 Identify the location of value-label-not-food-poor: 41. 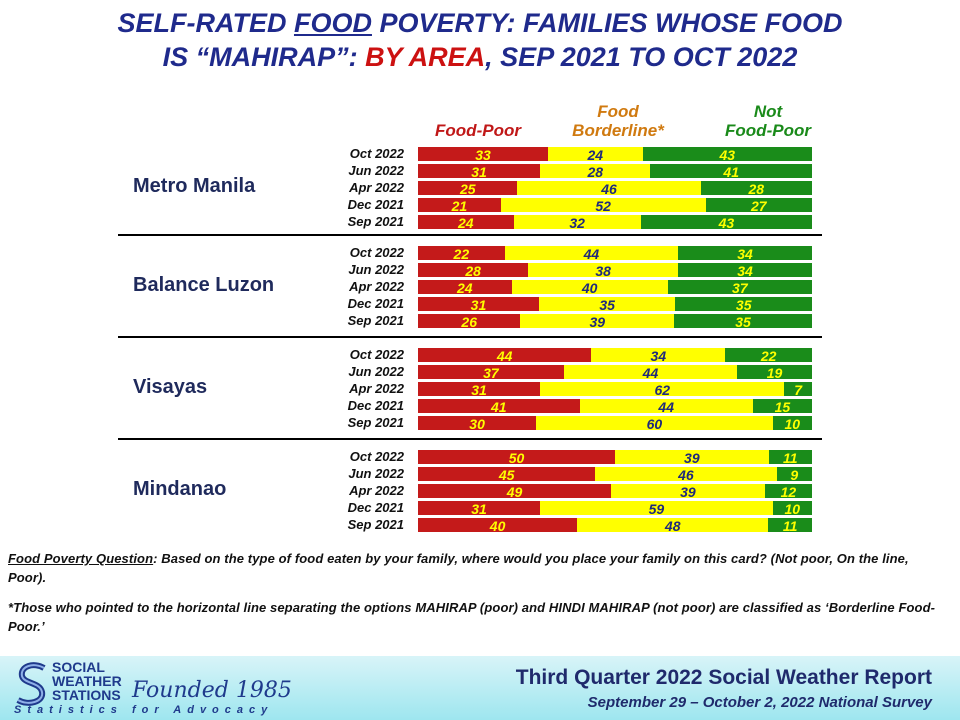
(731, 172).